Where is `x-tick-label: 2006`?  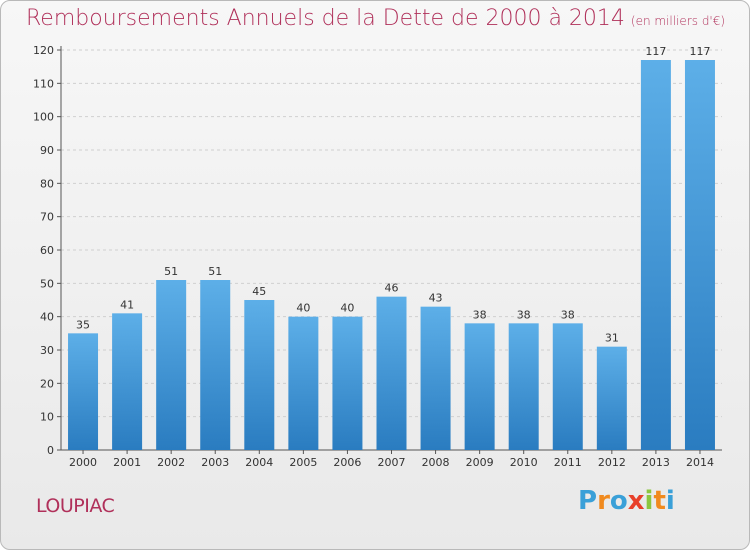
x-tick-label: 2006 is located at coordinates (347, 462).